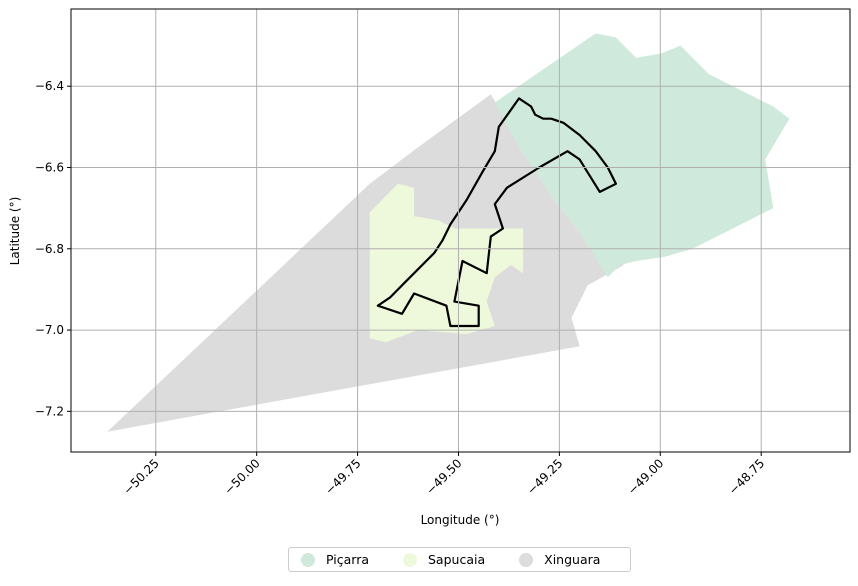  What do you see at coordinates (241, 476) in the screenshot?
I see `x-tick-label: −50.00` at bounding box center [241, 476].